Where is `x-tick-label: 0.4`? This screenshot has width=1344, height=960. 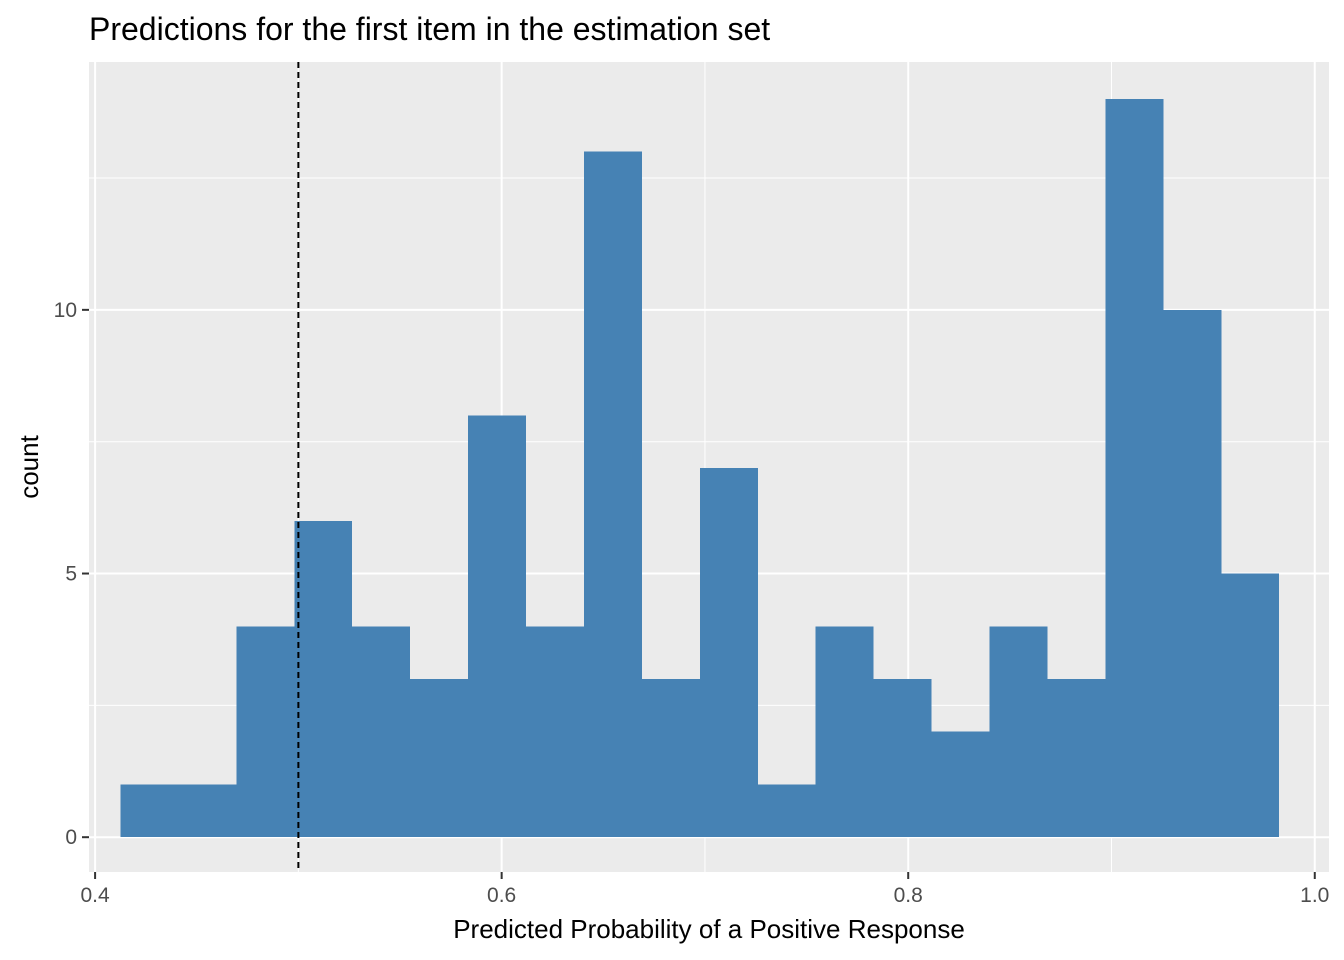
x-tick-label: 0.4 is located at coordinates (95, 895).